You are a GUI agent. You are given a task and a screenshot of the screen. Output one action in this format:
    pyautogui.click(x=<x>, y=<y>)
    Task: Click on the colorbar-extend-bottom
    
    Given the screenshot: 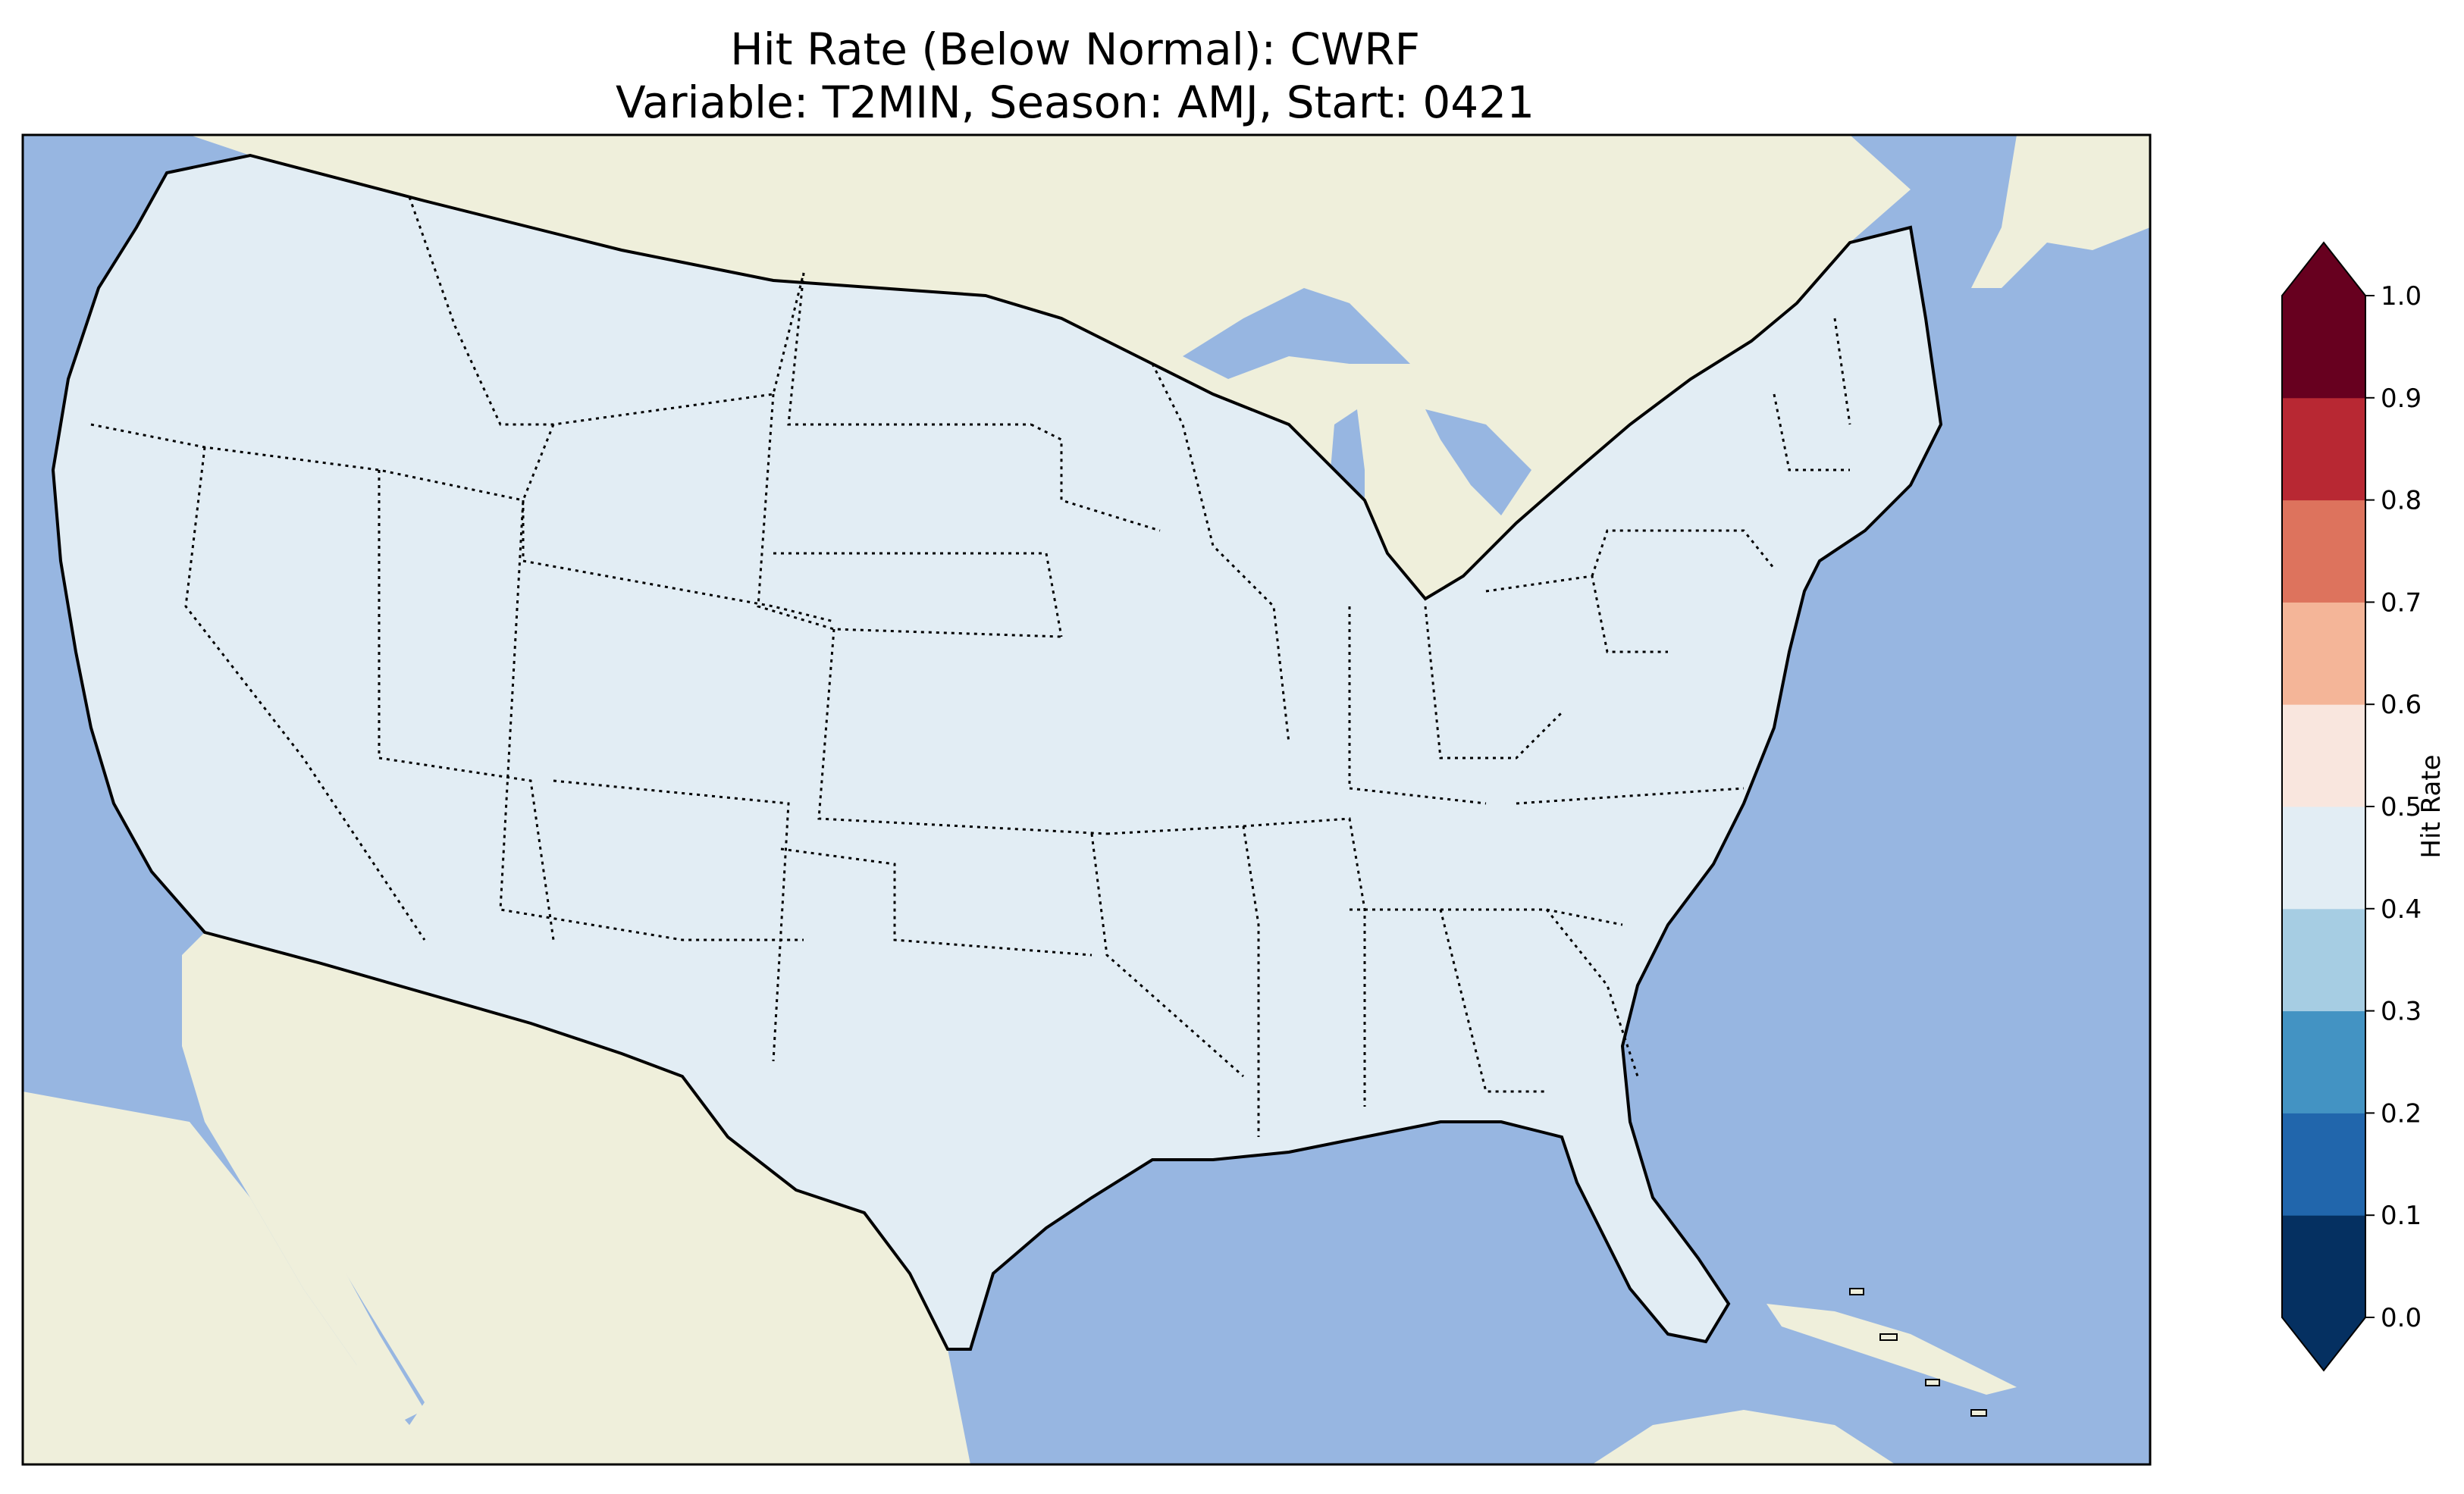 What is the action you would take?
    pyautogui.click(x=2324, y=1343)
    